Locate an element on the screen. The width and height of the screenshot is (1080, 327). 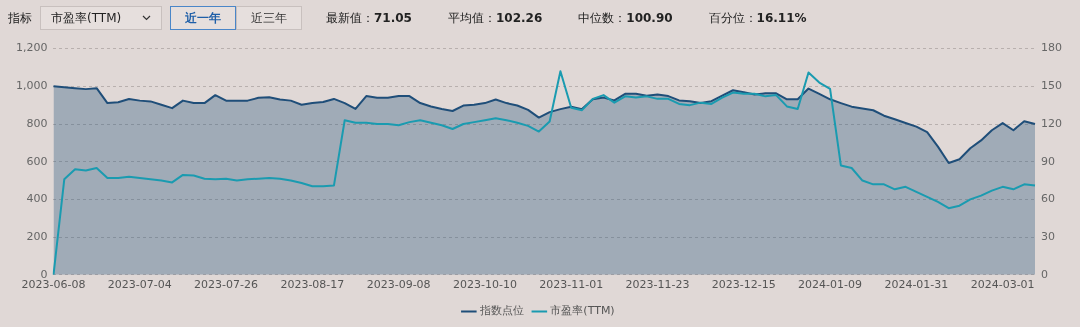
legend-label: 市盈率(TTM) is located at coordinates (582, 311).